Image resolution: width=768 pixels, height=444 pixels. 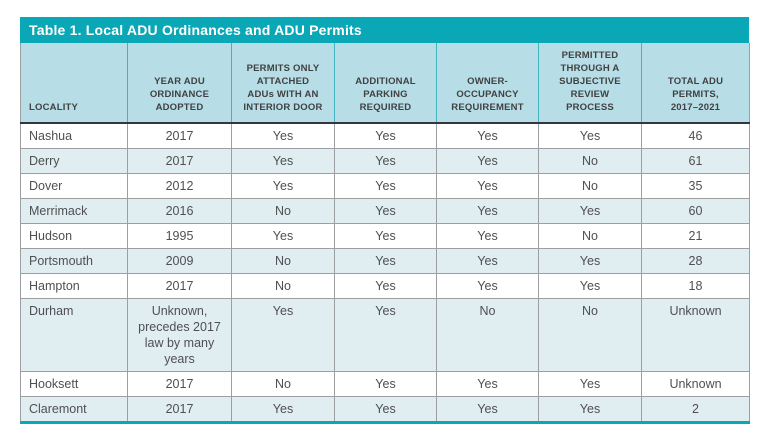 What do you see at coordinates (179, 236) in the screenshot?
I see `cell-year-adopted: 1995` at bounding box center [179, 236].